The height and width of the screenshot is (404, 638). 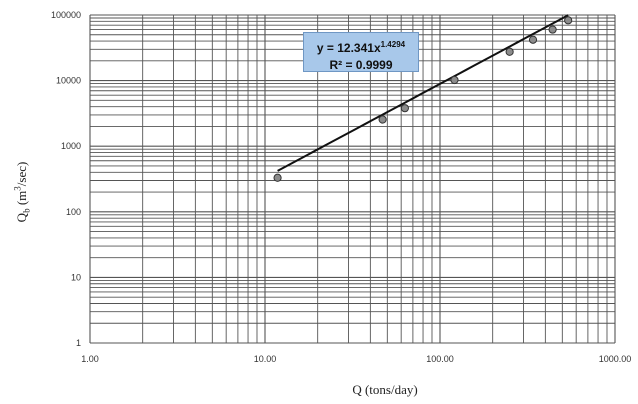 I want to click on y-tick-label: 100, so click(x=73, y=212).